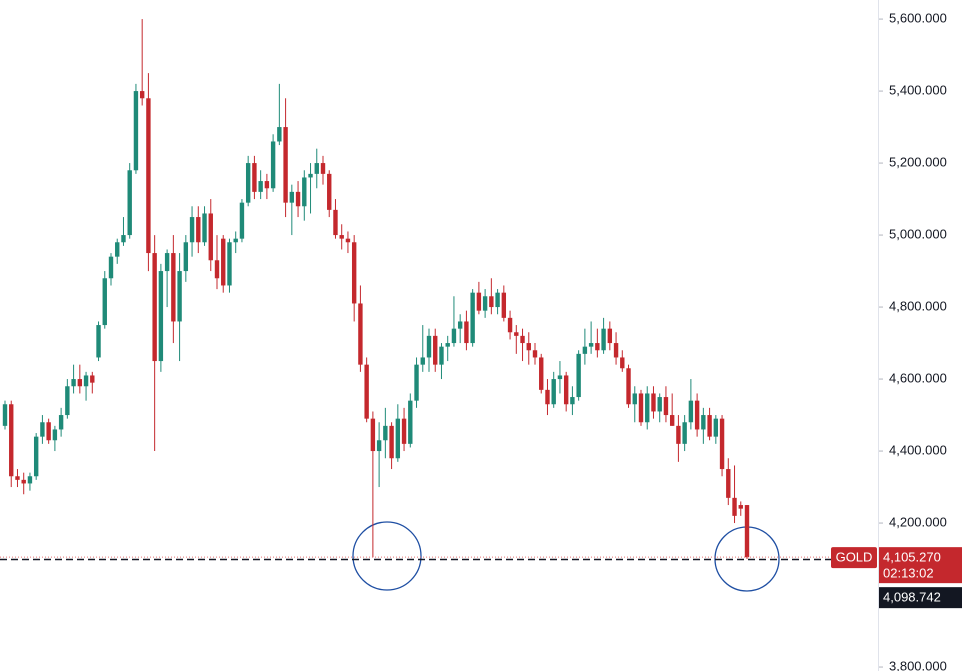 This screenshot has width=974, height=671. I want to click on last-price-label: 4,105.270, so click(912, 557).